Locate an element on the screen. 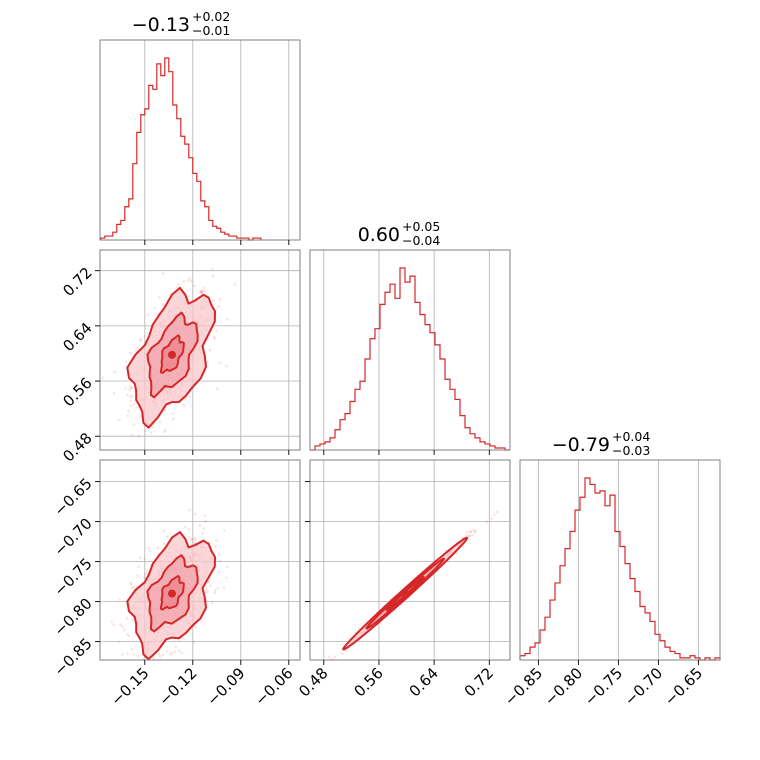  x-tick-label: 0.64 is located at coordinates (424, 682).